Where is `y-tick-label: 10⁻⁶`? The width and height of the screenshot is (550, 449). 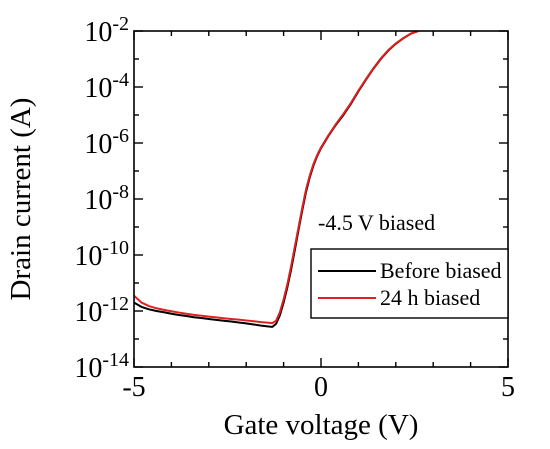 y-tick-label: 10⁻⁶ is located at coordinates (106, 142).